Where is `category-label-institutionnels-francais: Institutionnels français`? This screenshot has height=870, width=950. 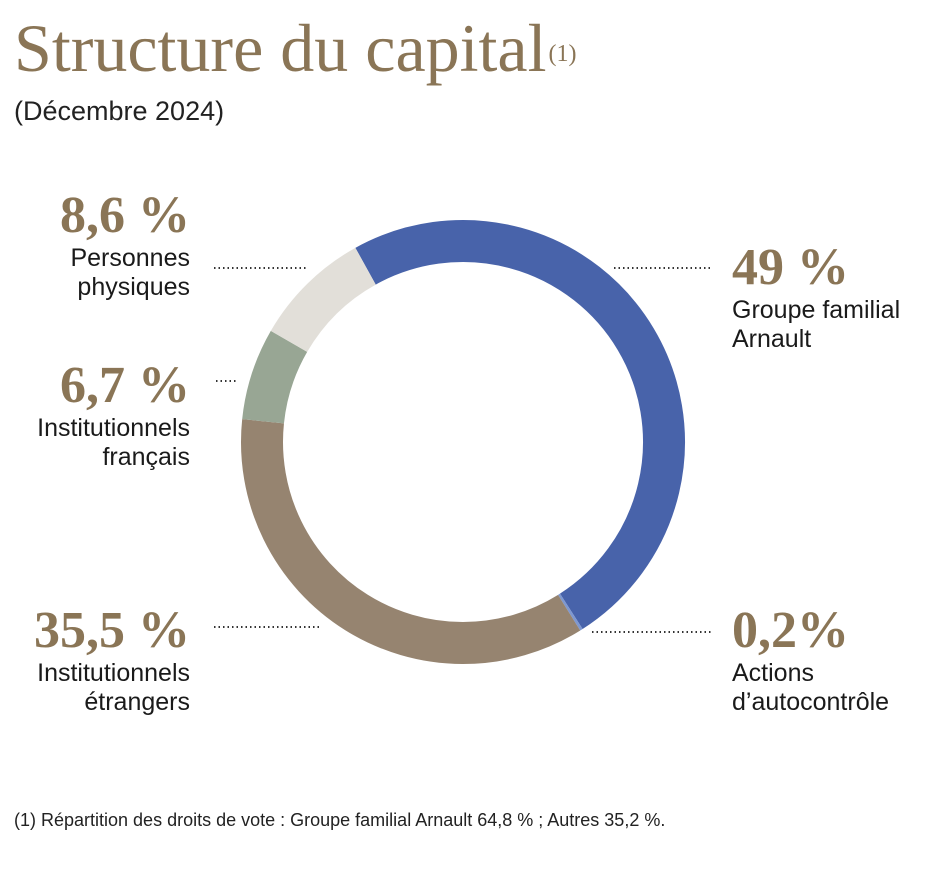
category-label-institutionnels-francais: Institutionnels français is located at coordinates (113, 442).